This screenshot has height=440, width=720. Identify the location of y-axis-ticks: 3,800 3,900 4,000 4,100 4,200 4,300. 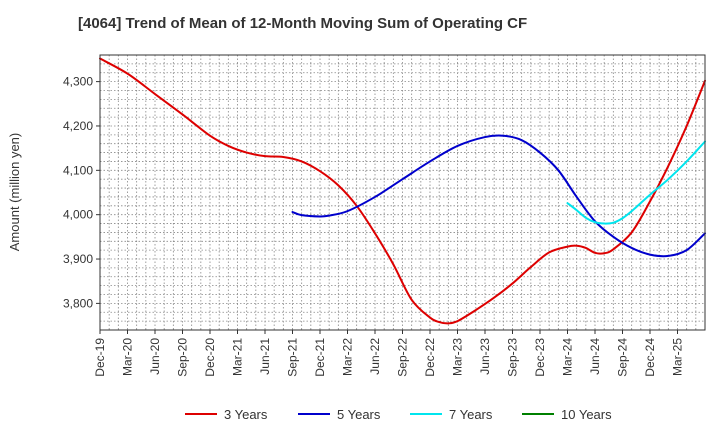
(81, 192).